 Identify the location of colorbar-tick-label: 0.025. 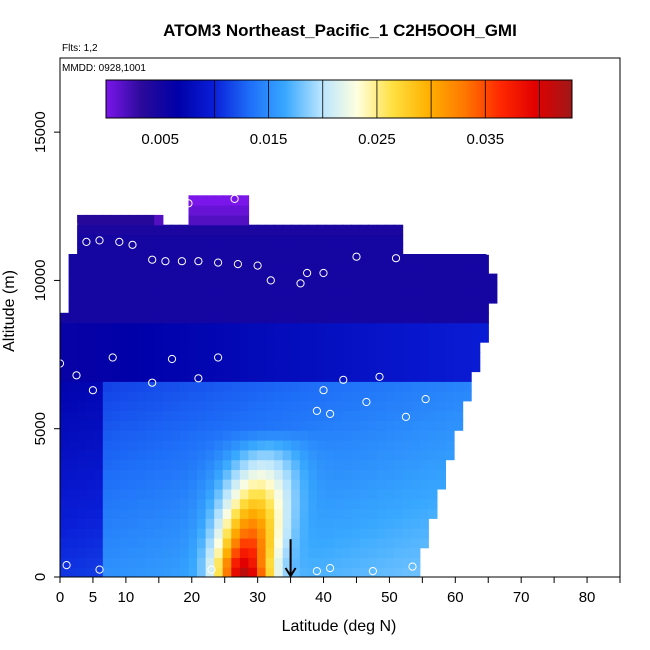
(377, 139).